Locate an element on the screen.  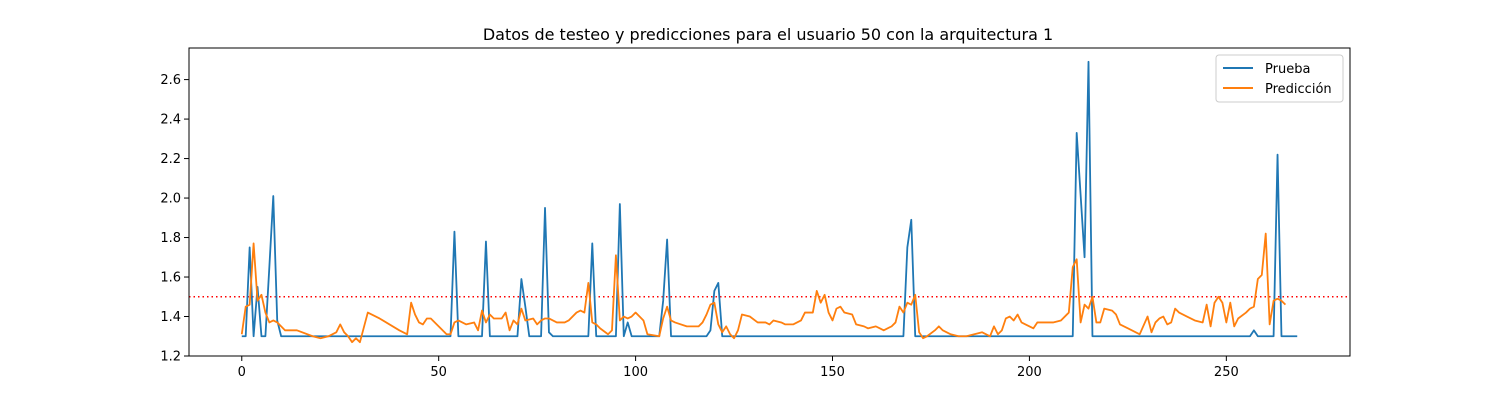
legend-label-prueba: Prueba is located at coordinates (1287, 69).